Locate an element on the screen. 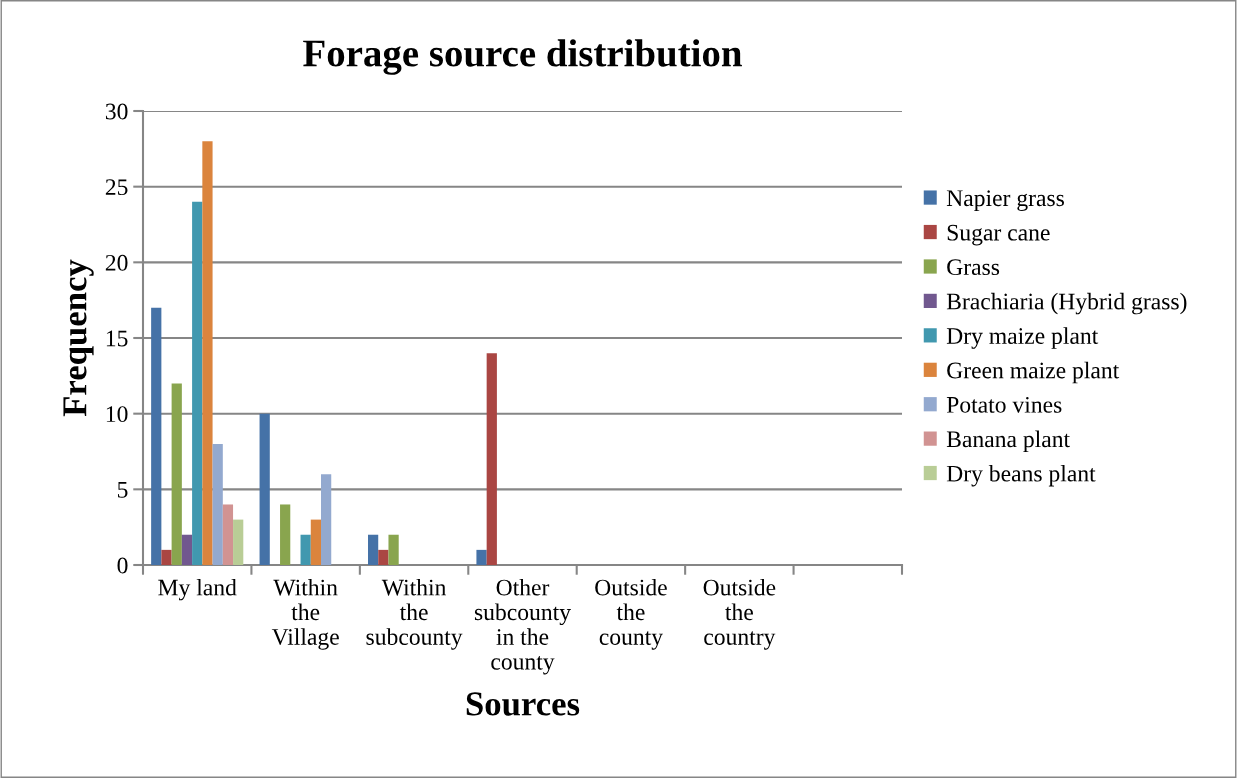 The image size is (1237, 778). legend-label: Potato vines is located at coordinates (1004, 404).